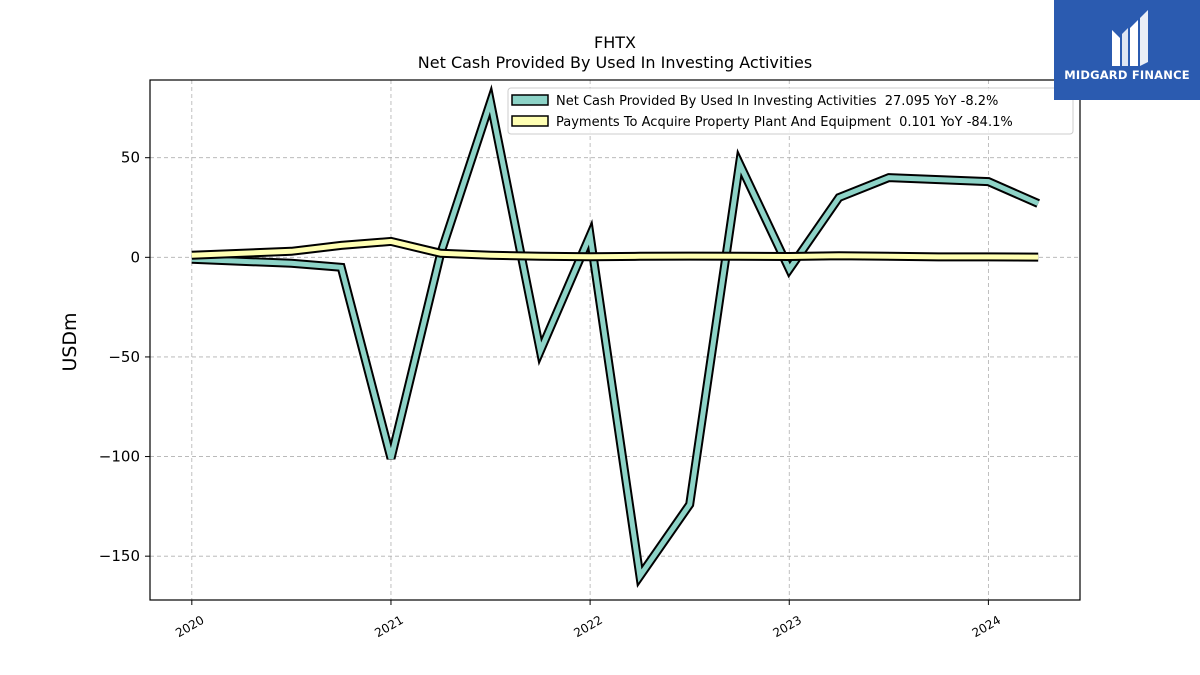 The width and height of the screenshot is (1200, 675). What do you see at coordinates (615, 249) in the screenshot?
I see `series-1-line` at bounding box center [615, 249].